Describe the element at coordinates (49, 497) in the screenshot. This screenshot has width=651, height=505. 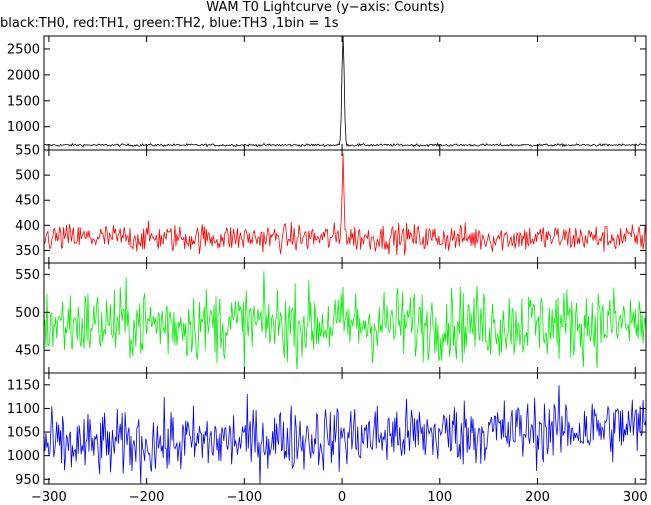
I see `x-tick-label: −300` at that location.